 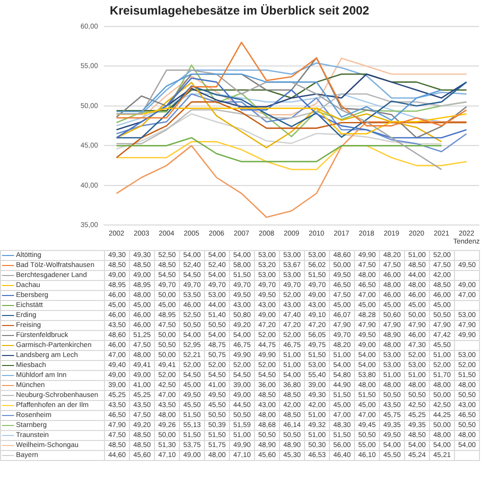 What do you see at coordinates (240, 11) in the screenshot?
I see `chart-title: Kreisumlagehebesätze im Überblick seit 2002` at bounding box center [240, 11].